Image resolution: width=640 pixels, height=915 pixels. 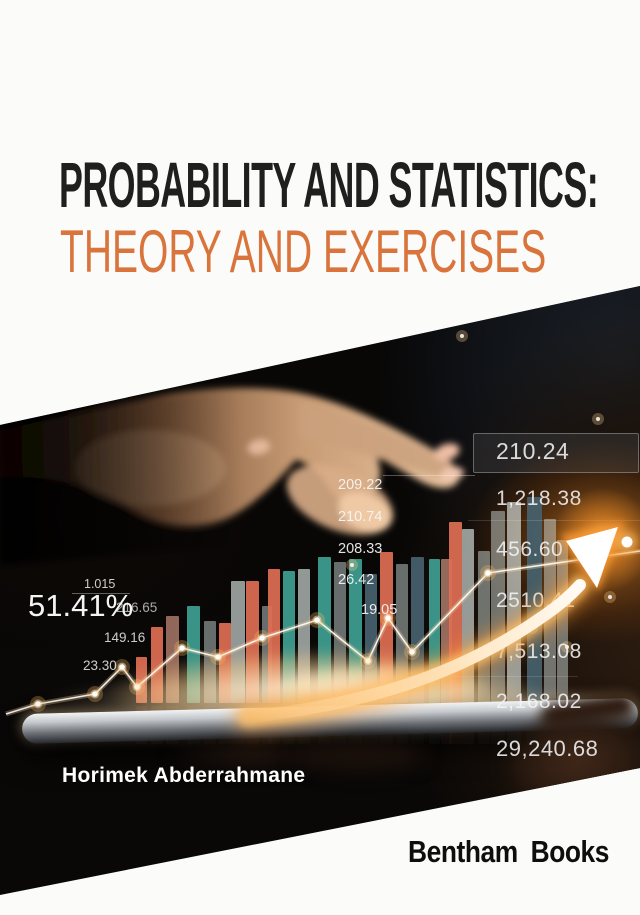 I want to click on author-name: Horimek Abderrahmane, so click(x=184, y=775).